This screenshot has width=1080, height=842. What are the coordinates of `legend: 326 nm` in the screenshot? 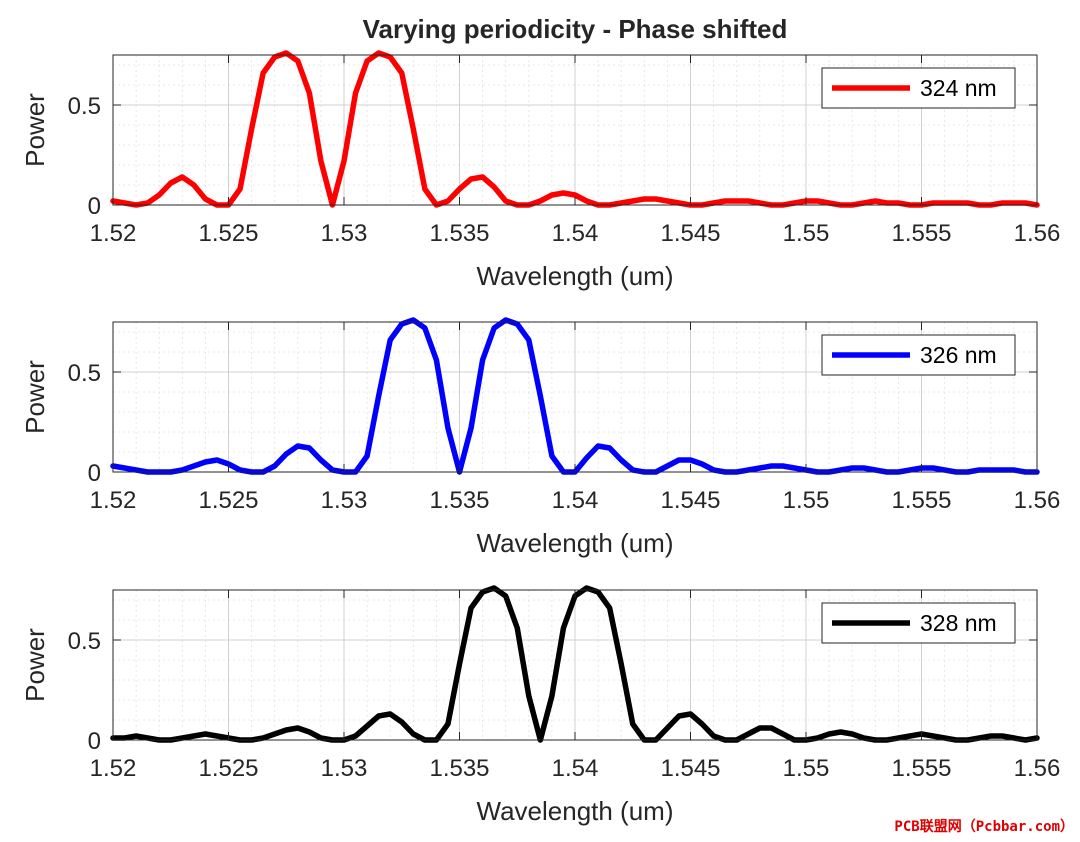 It's located at (918, 355).